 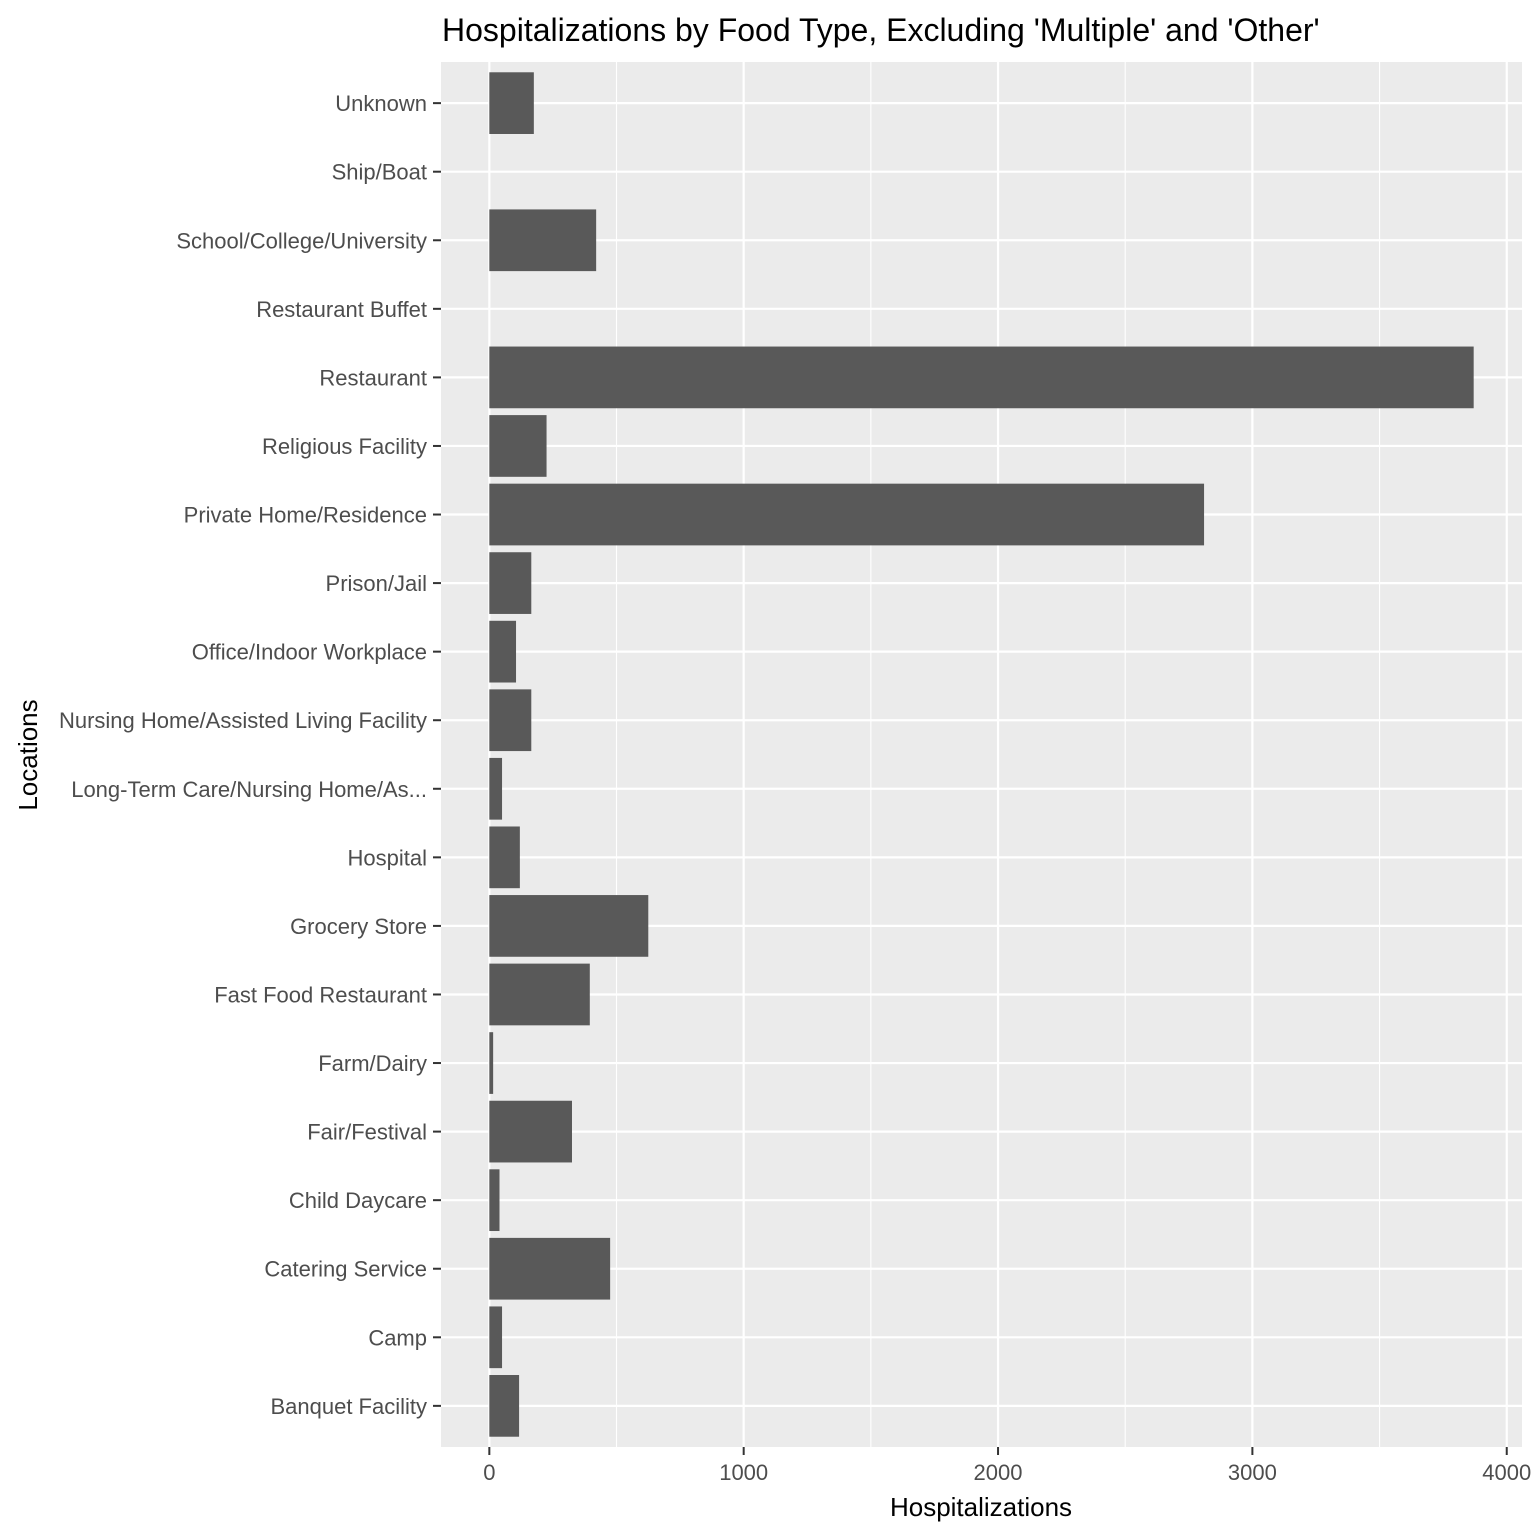 I want to click on y-tick-label: Catering Service, so click(x=345, y=1269).